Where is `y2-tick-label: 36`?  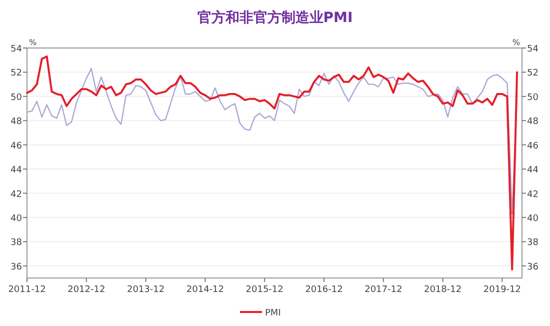
y2-tick-label: 36 is located at coordinates (533, 267).